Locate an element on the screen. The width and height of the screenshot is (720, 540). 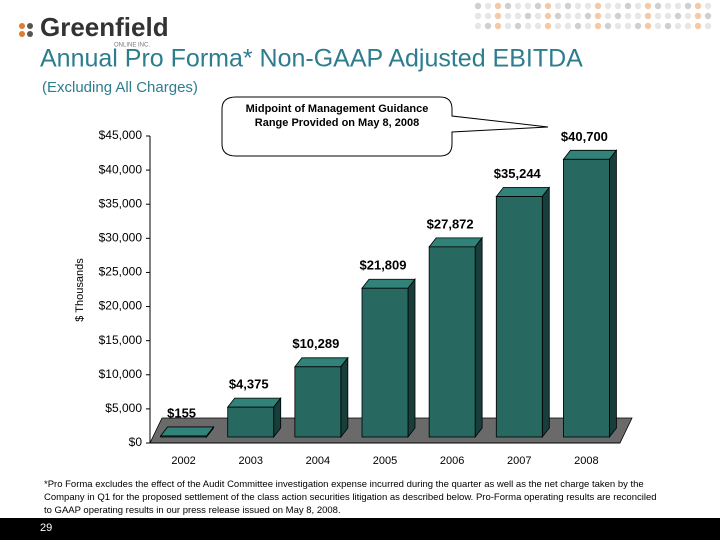
logo-dots is located at coordinates (26, 30).